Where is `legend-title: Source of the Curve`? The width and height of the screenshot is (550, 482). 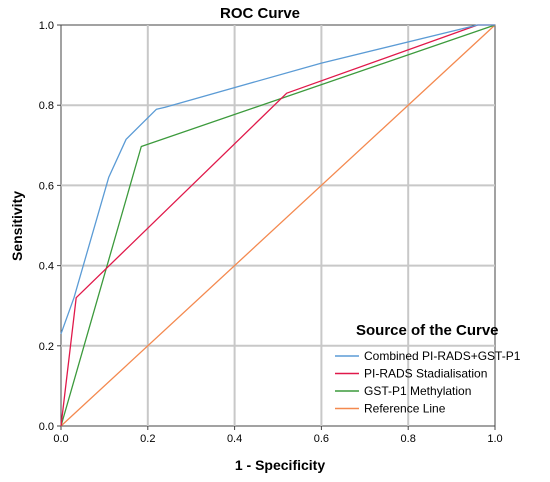
legend-title: Source of the Curve is located at coordinates (427, 330).